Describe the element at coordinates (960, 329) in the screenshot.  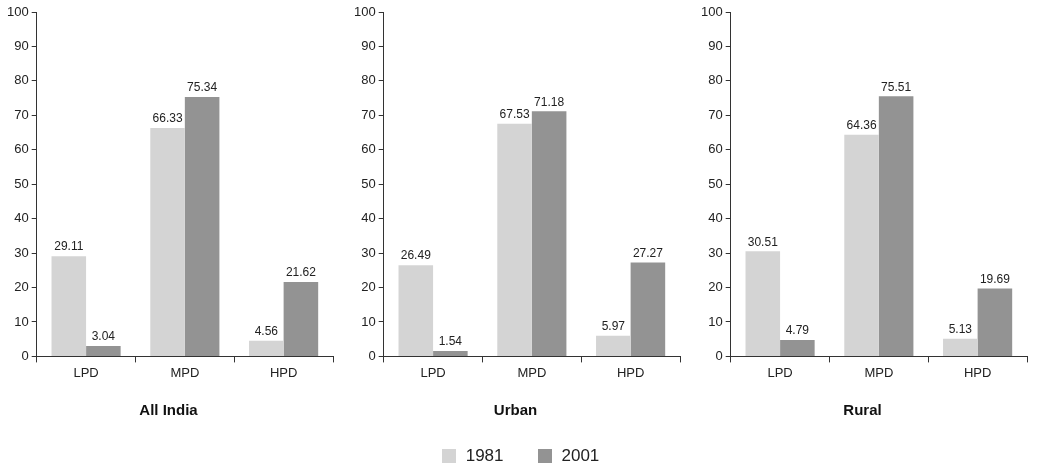
I see `data-label: 5.13` at that location.